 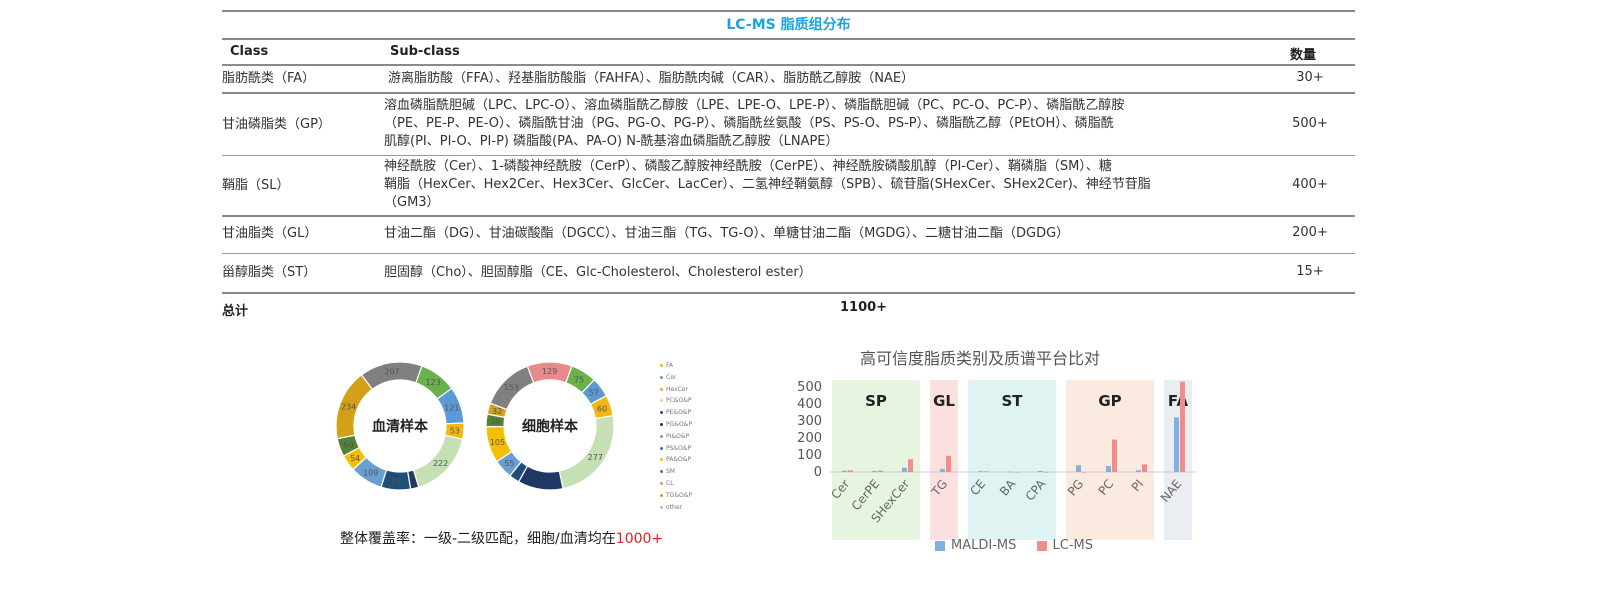 What do you see at coordinates (595, 457) in the screenshot?
I see `donut-slice-label: 277` at bounding box center [595, 457].